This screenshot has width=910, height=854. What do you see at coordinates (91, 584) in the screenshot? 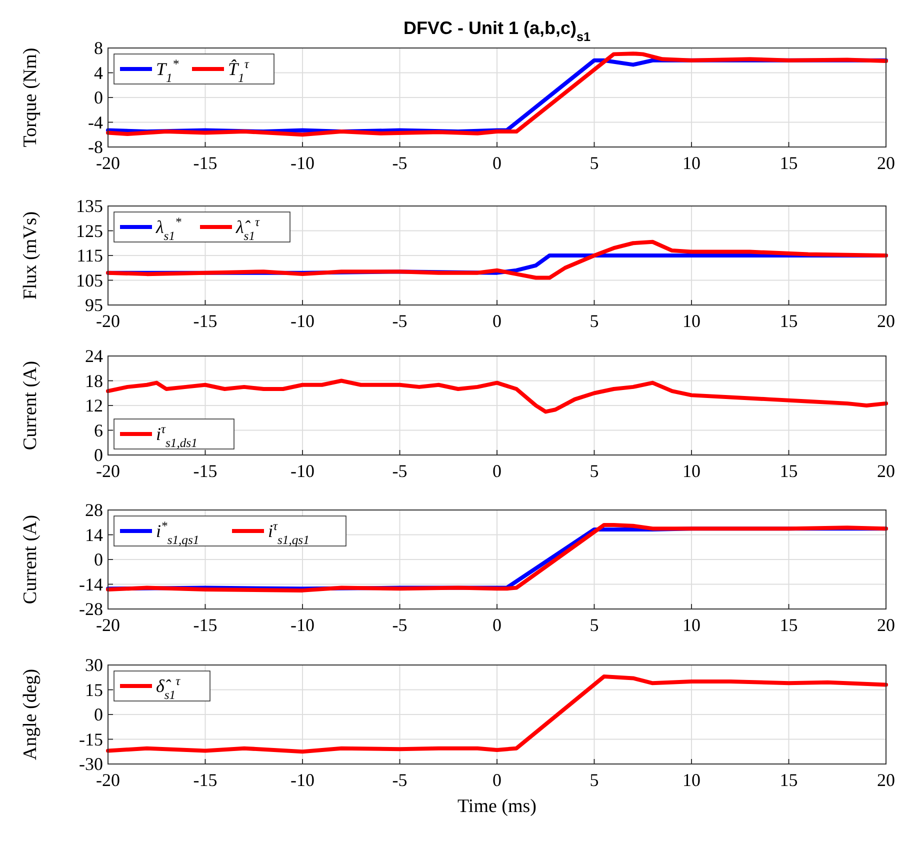
I see `y-tick-label: -14` at bounding box center [91, 584].